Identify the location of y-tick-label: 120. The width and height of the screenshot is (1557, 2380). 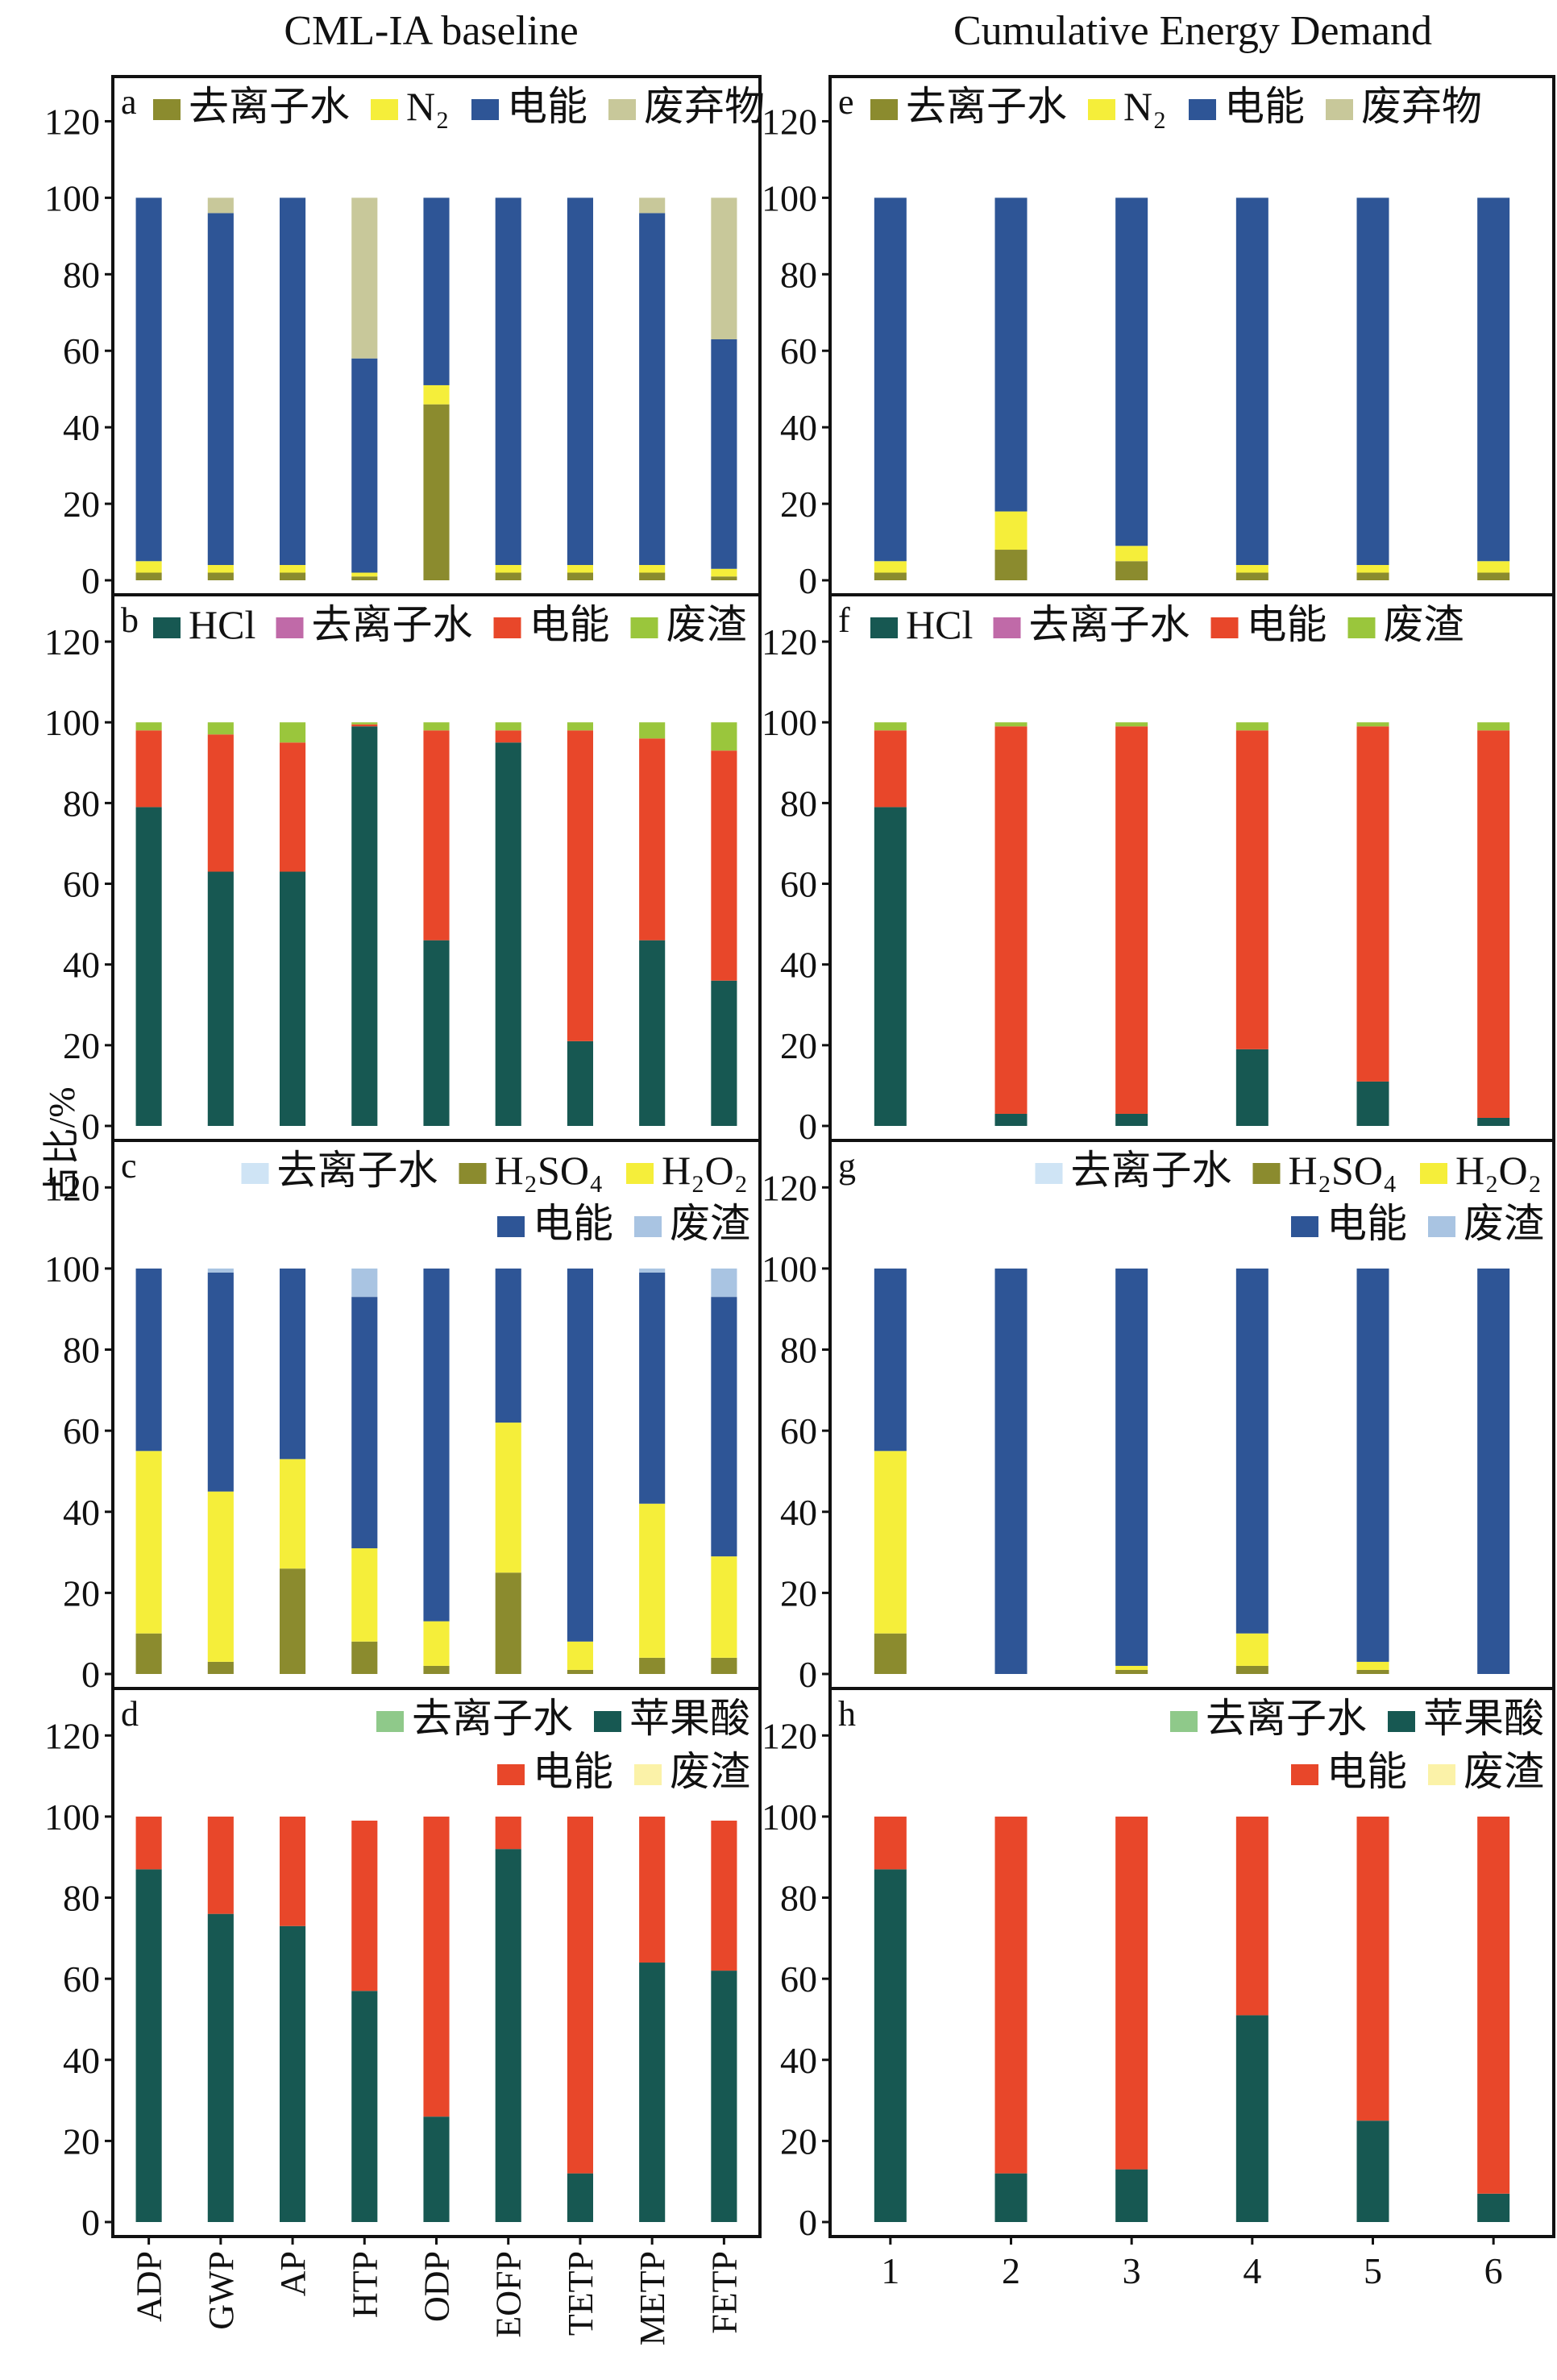
(789, 1187).